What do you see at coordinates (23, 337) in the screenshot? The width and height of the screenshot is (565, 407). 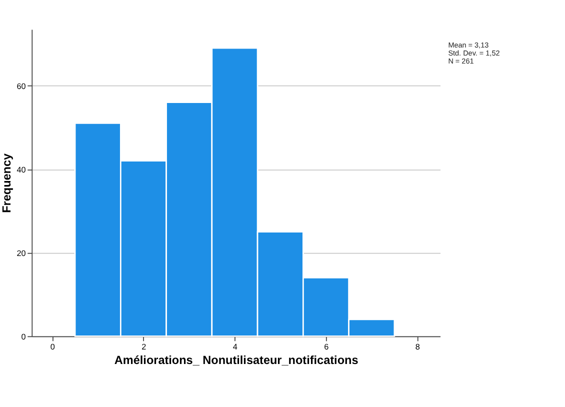 I see `y-tick-label: 0` at bounding box center [23, 337].